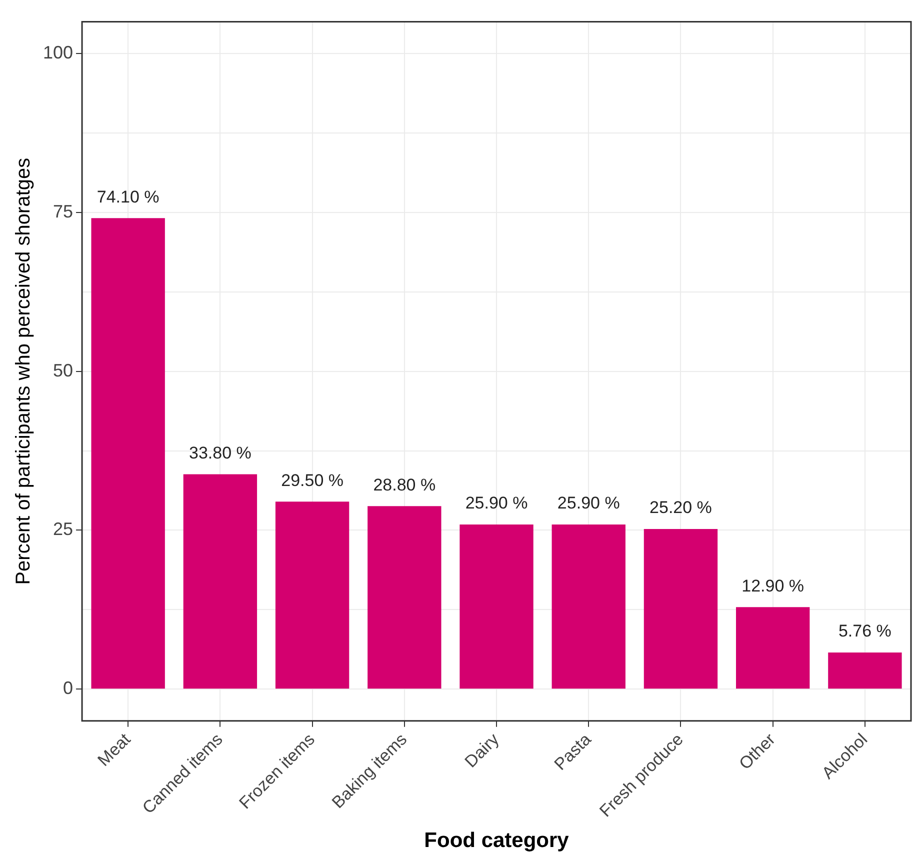  Describe the element at coordinates (773, 586) in the screenshot. I see `data-label: 12.90 %` at that location.